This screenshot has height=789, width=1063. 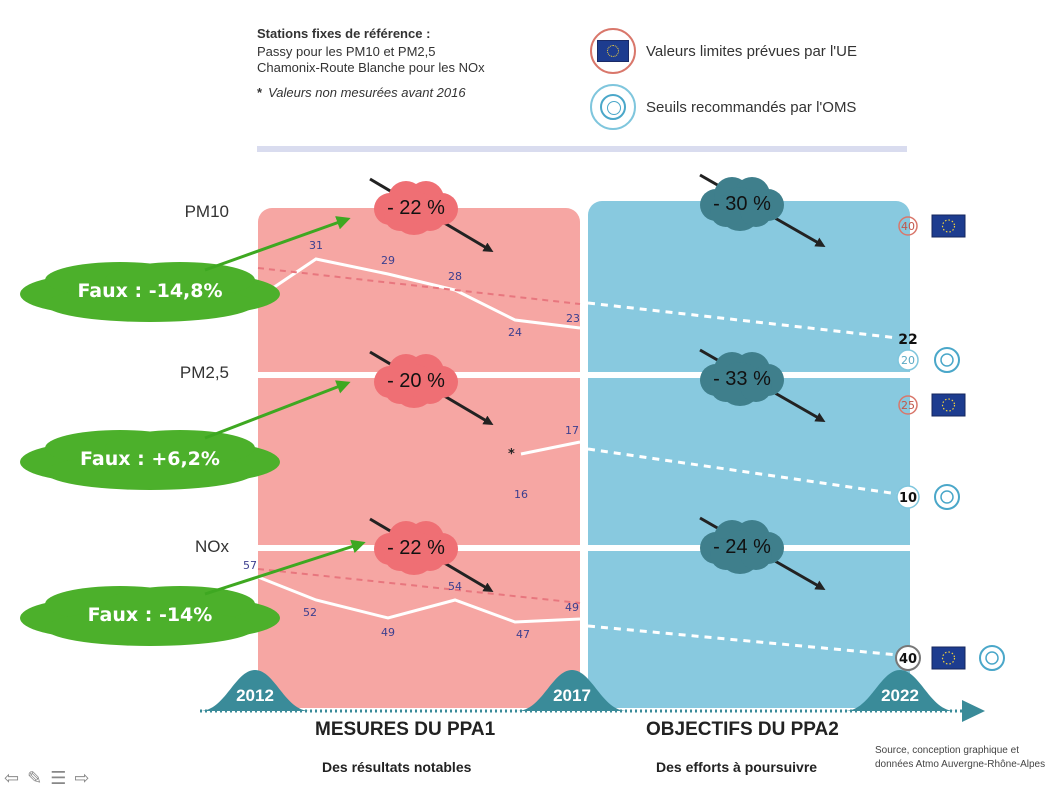 I want to click on year-bump-2012, so click(x=255, y=690).